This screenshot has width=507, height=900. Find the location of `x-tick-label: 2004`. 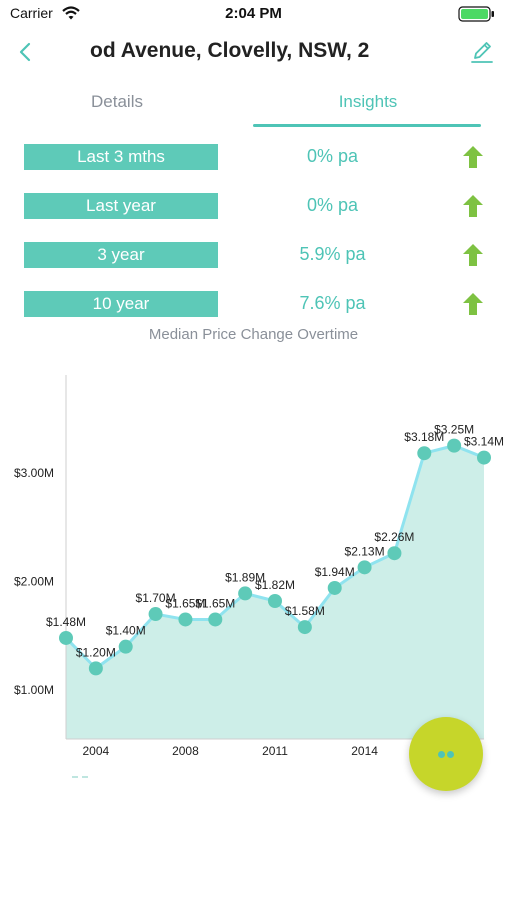

x-tick-label: 2004 is located at coordinates (96, 751).